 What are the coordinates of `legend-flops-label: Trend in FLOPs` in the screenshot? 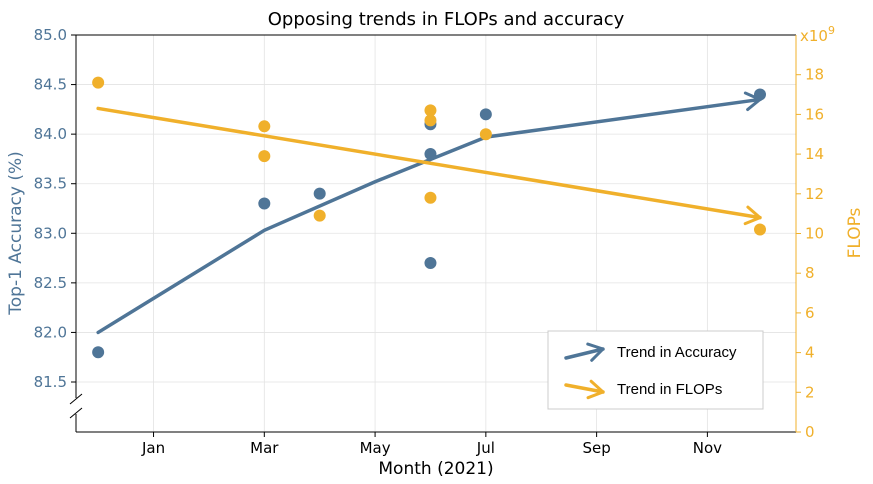 It's located at (669, 389).